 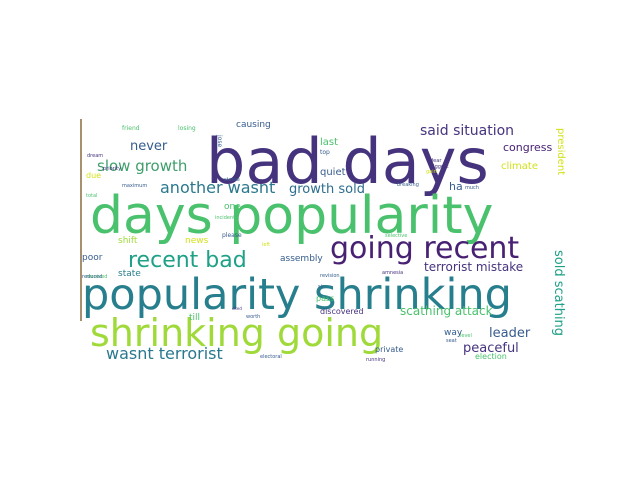 What do you see at coordinates (431, 172) in the screenshot?
I see `word-gain: gain` at bounding box center [431, 172].